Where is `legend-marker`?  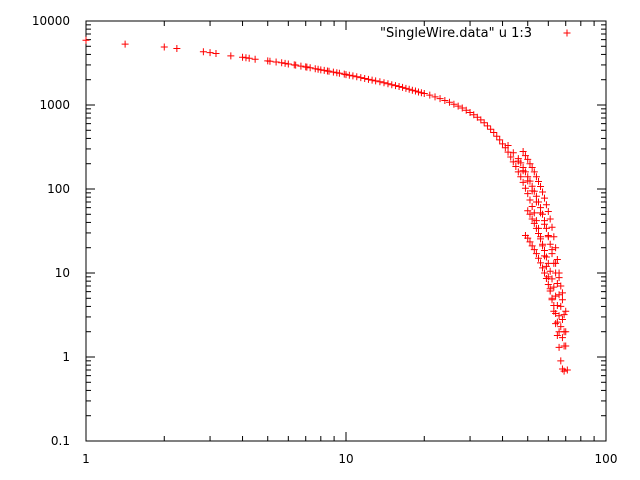
legend-marker is located at coordinates (567, 33).